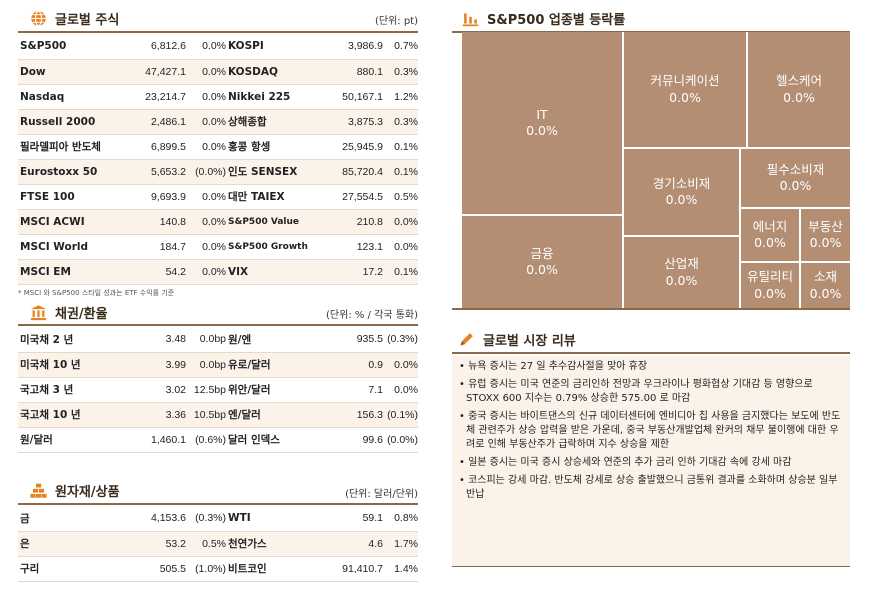  Describe the element at coordinates (154, 415) in the screenshot. I see `row-value: 3.36` at that location.